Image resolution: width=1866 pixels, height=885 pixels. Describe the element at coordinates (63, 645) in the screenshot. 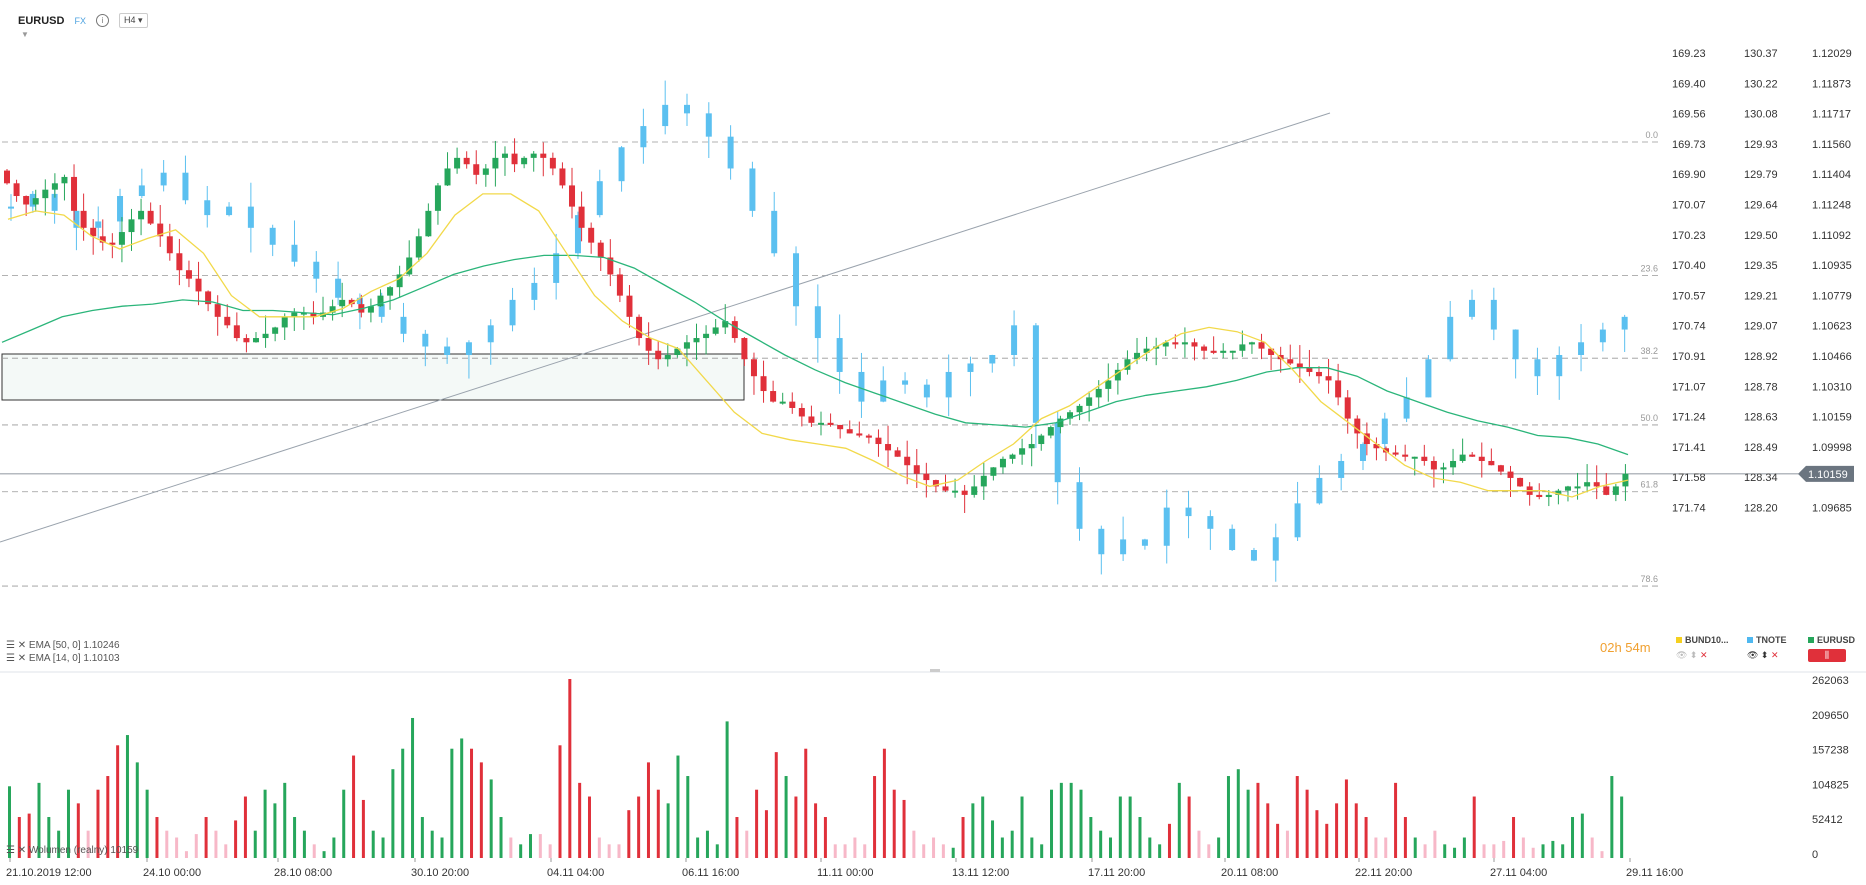

I see `ema50-indicator-label: ☰ ✕ EMA [50, 0] 1.10246` at that location.